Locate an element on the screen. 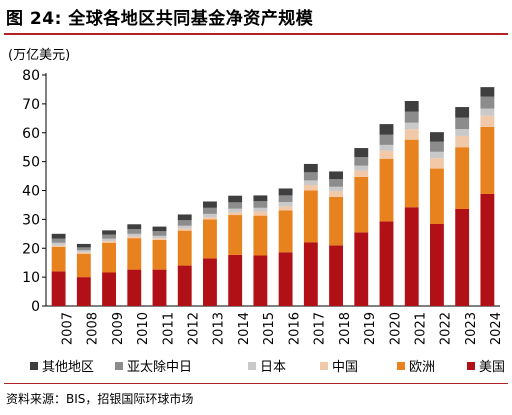 This screenshot has width=512, height=415. x-tick-label: 2011 is located at coordinates (168, 328).